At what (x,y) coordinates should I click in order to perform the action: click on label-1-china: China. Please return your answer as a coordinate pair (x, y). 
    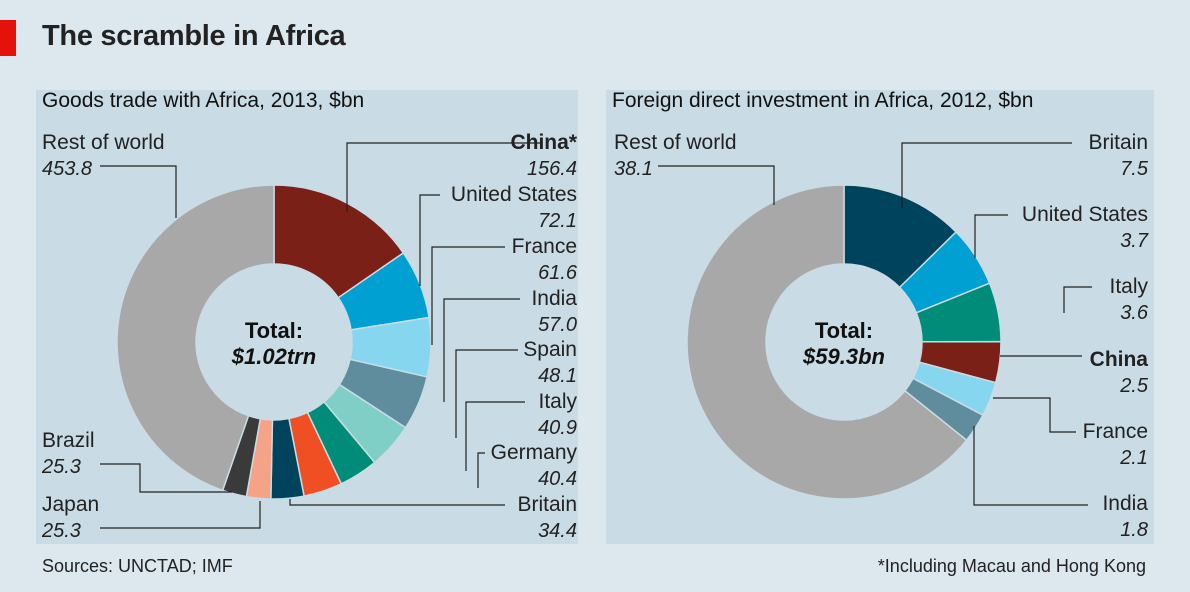
    Looking at the image, I should click on (1119, 359).